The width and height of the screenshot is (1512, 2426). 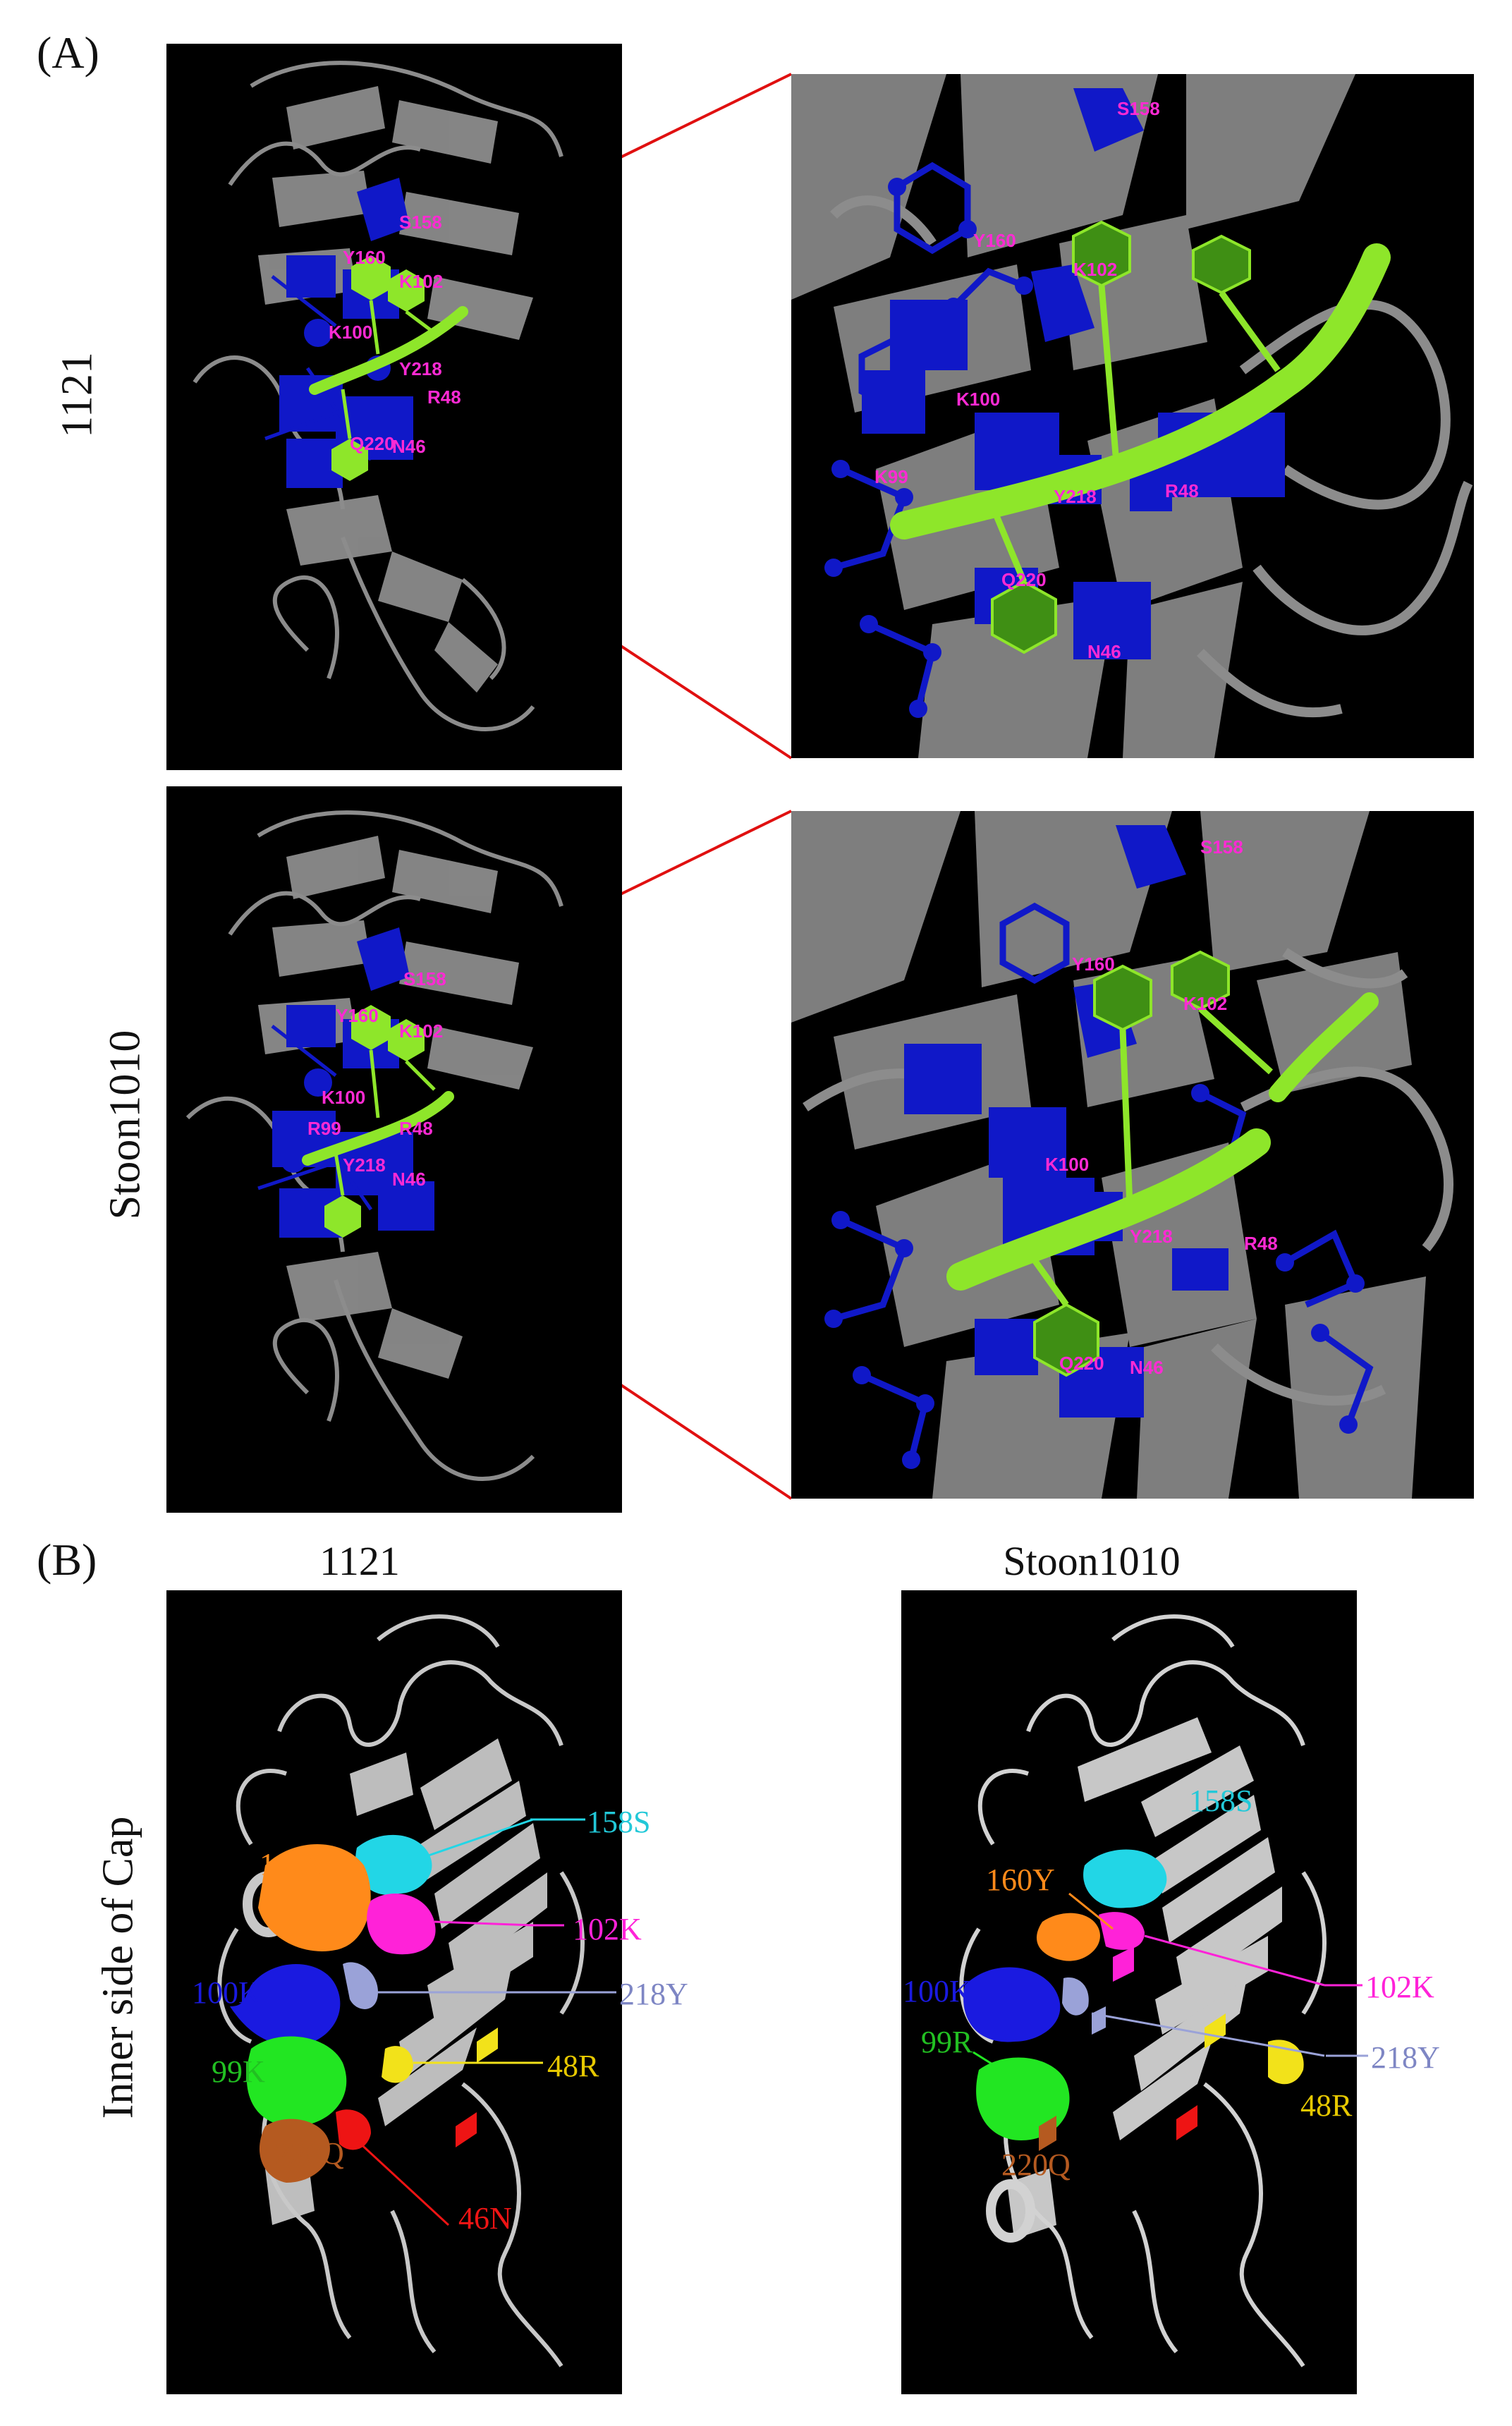 What do you see at coordinates (1261, 1244) in the screenshot?
I see `label-stoon-zoom-r48: R48` at bounding box center [1261, 1244].